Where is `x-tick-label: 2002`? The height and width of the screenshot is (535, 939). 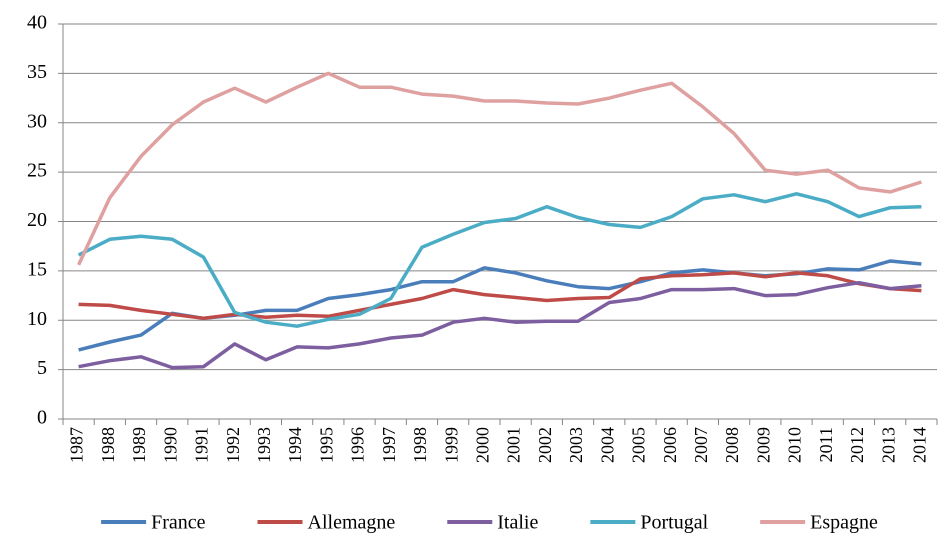 x-tick-label: 2002 is located at coordinates (545, 445).